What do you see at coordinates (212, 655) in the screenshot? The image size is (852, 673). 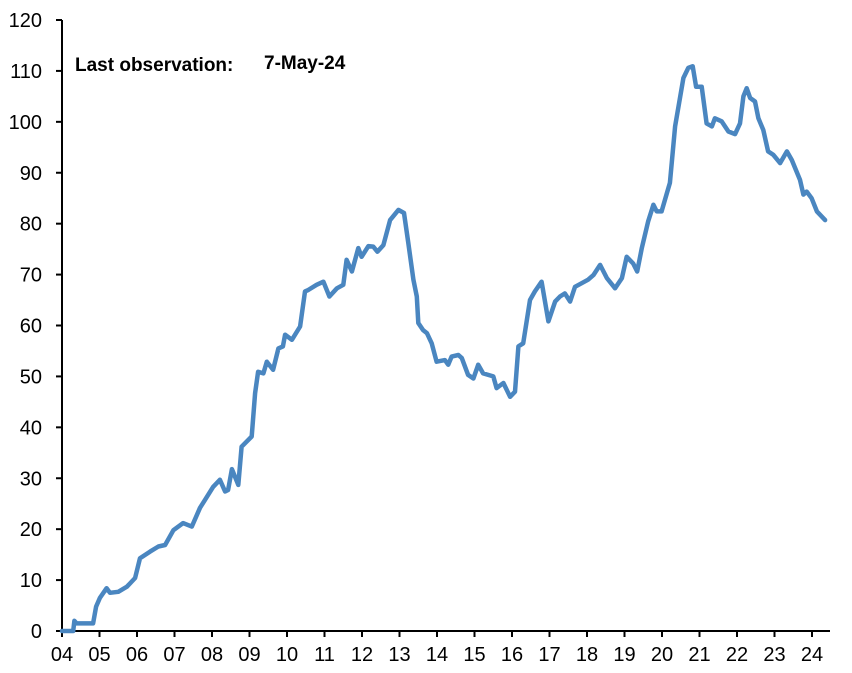 I see `x-tick-label: 08` at bounding box center [212, 655].